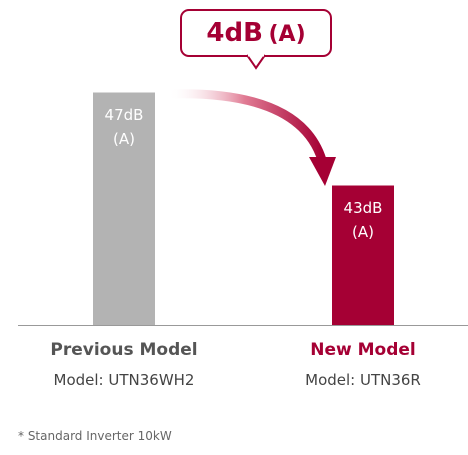  I want to click on model-label: Model: UTN36R, so click(363, 380).